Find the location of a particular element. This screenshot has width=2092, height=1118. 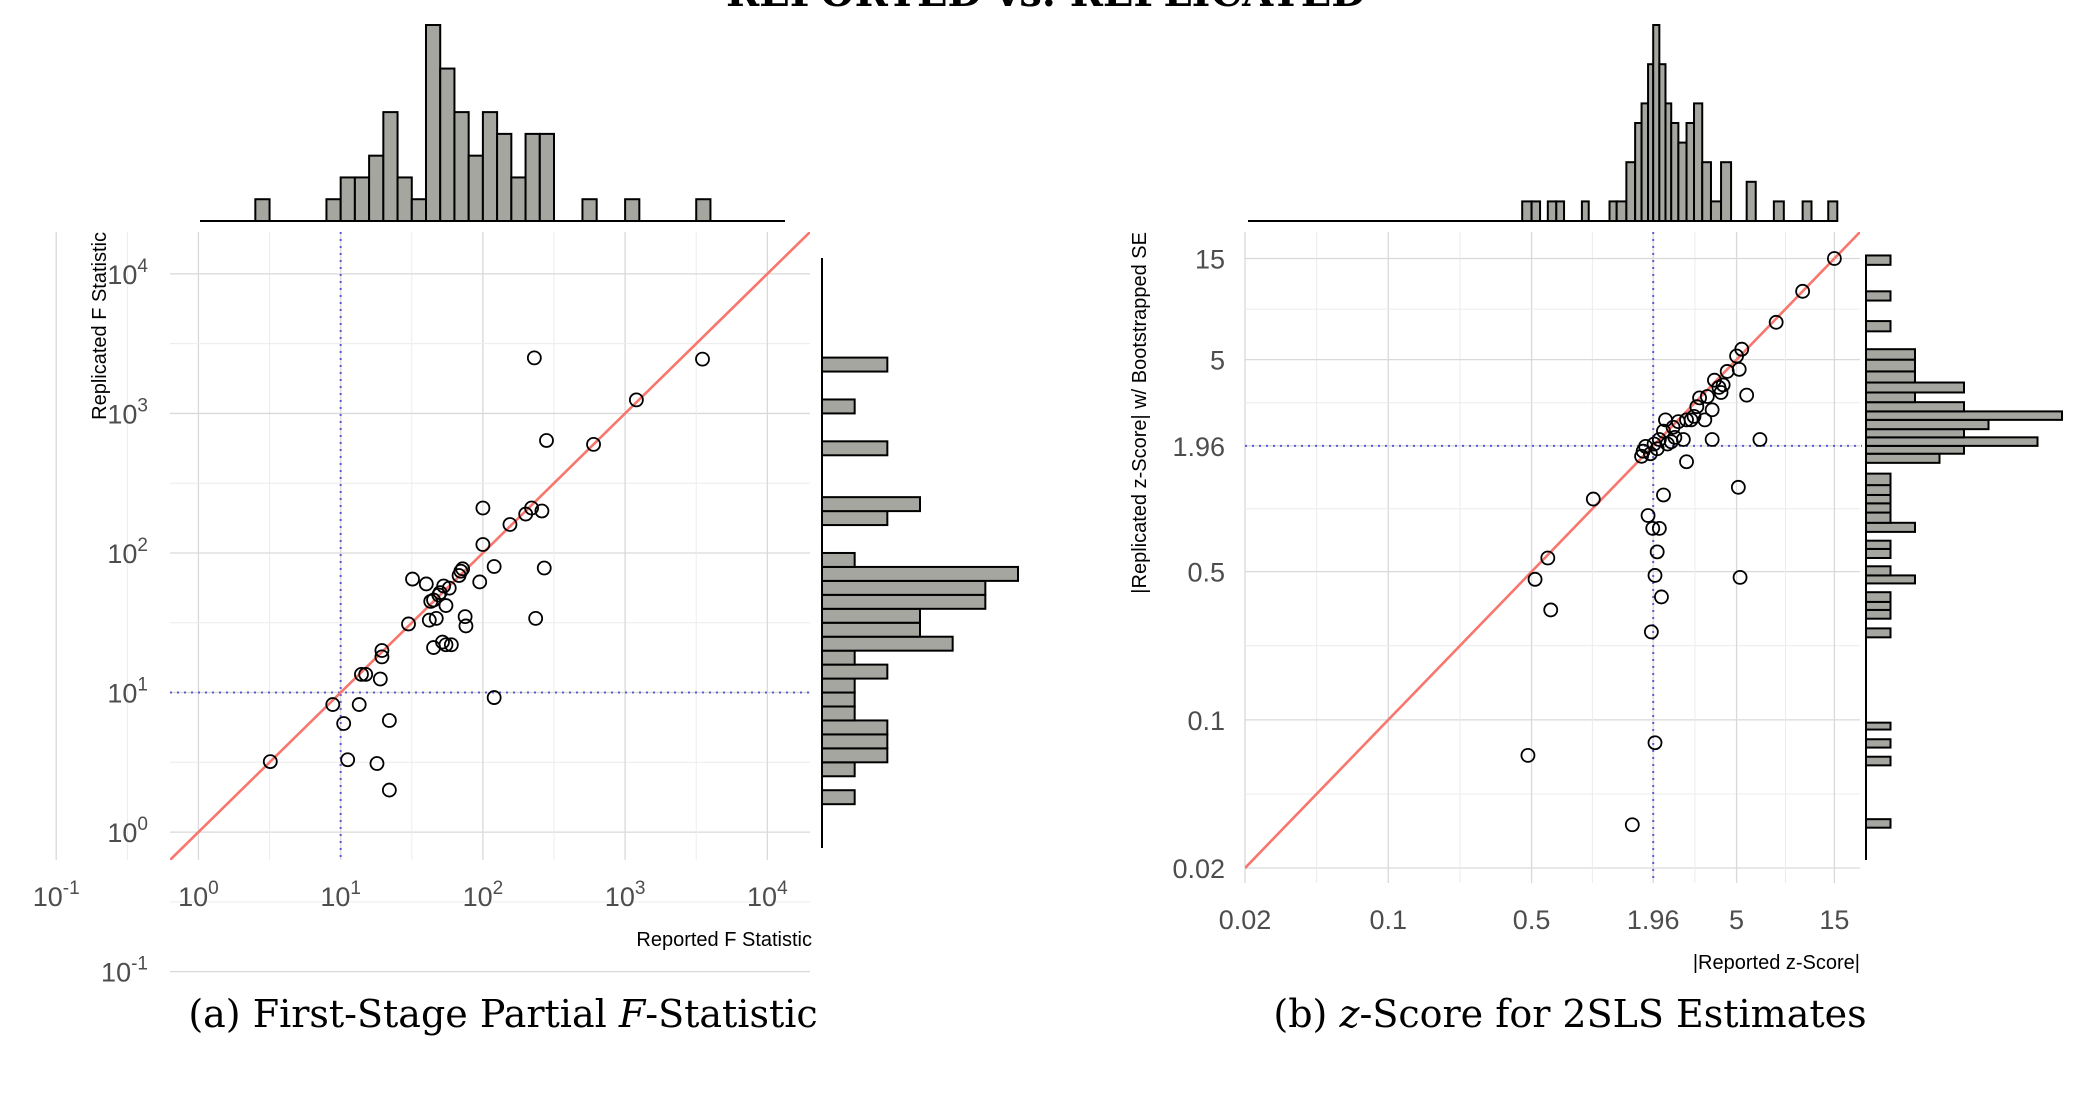

y-tick-exponent: 3 is located at coordinates (142, 405).